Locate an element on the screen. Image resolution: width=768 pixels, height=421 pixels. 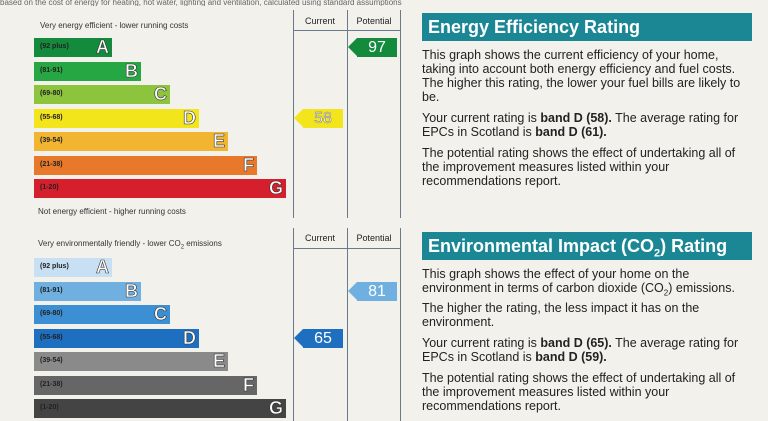
energy-current-rating-arrow: 58 is located at coordinates (323, 118).